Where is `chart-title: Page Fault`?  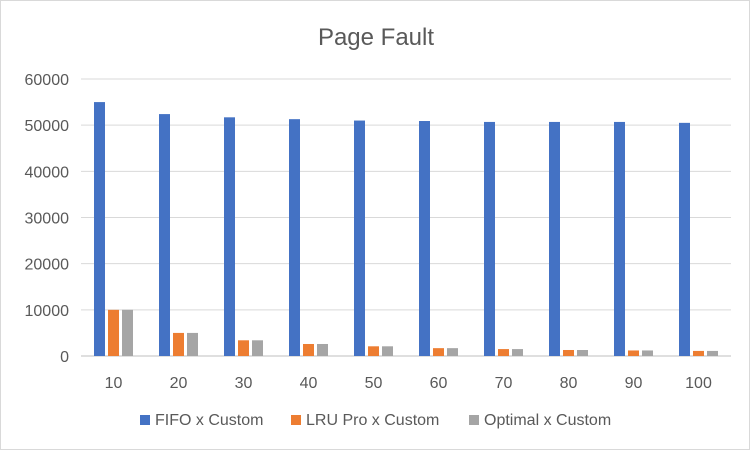 chart-title: Page Fault is located at coordinates (376, 37).